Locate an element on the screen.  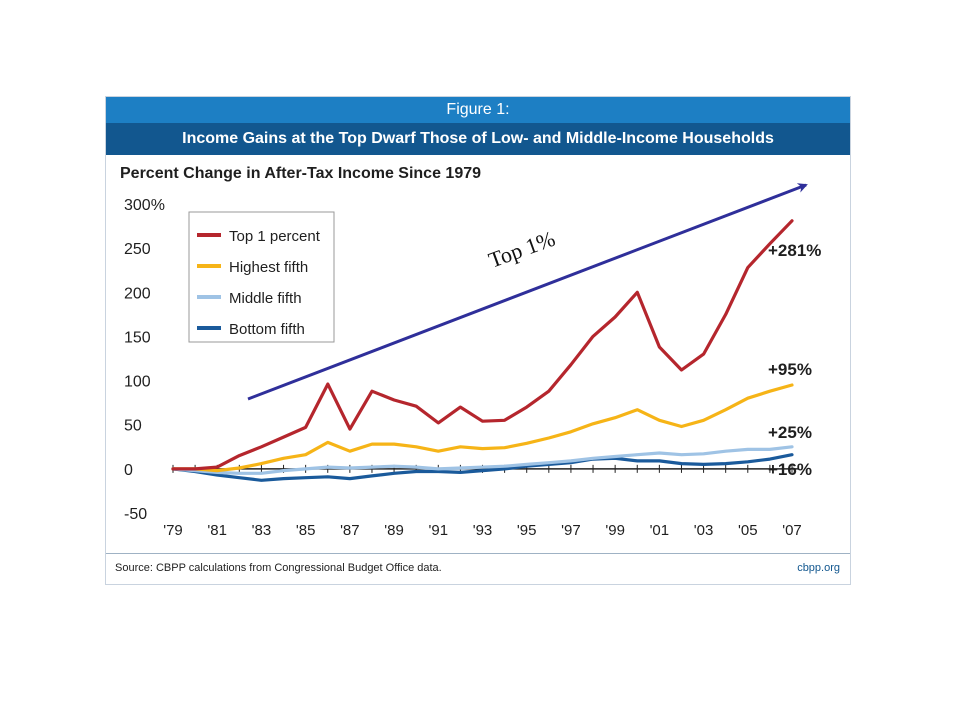
legend-label: Top 1 percent is located at coordinates (275, 236).